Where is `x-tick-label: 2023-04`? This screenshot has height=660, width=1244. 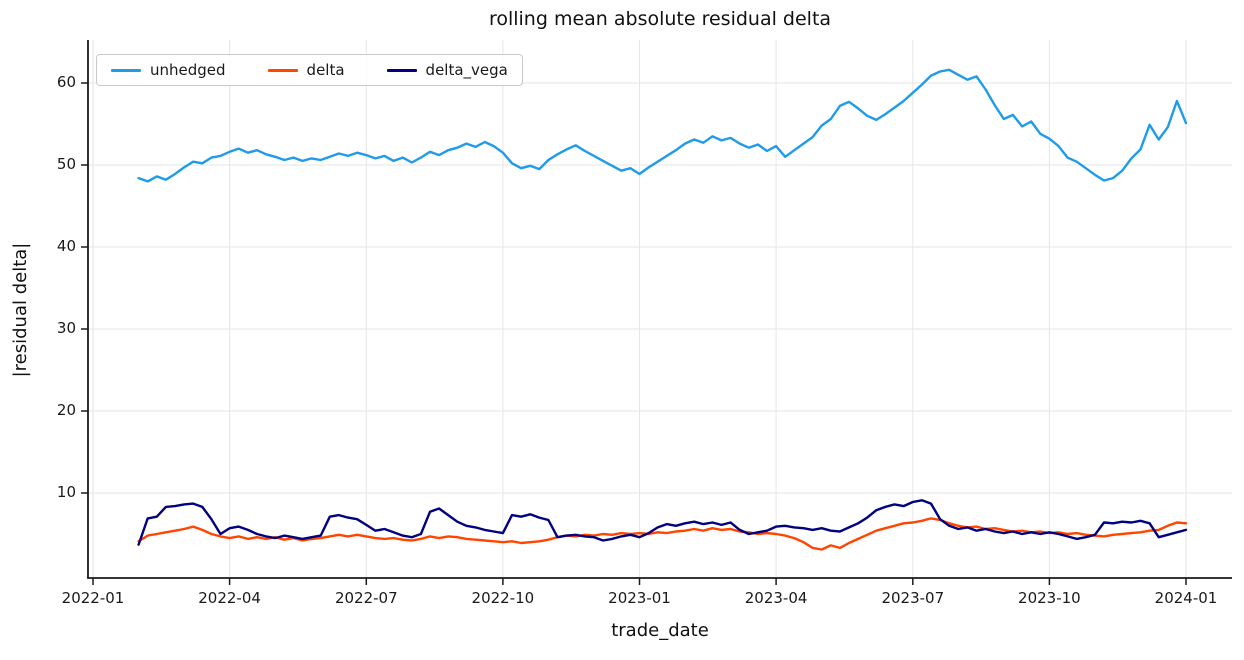 x-tick-label: 2023-04 is located at coordinates (776, 598).